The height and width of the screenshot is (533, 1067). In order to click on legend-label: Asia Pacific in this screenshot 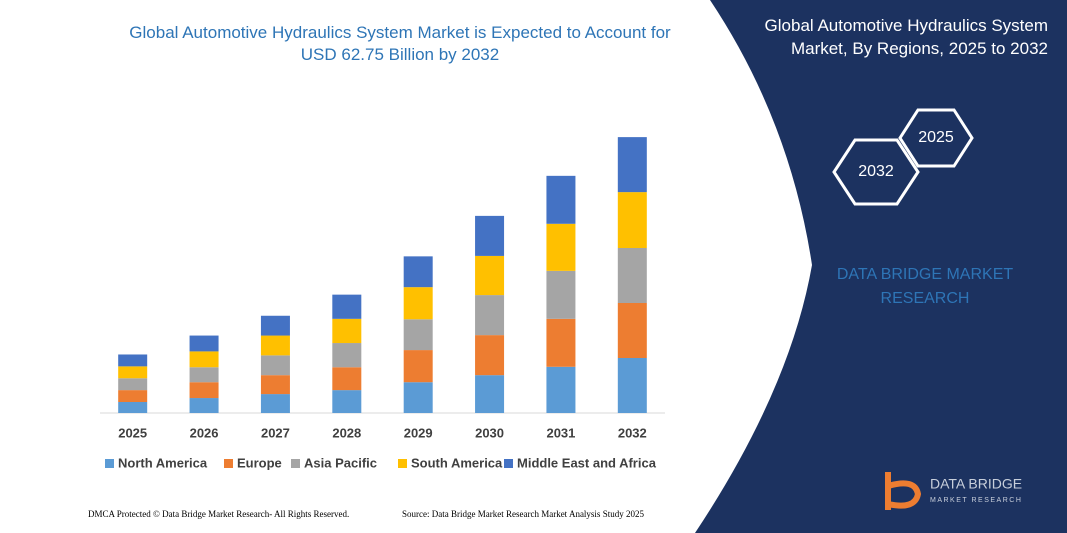, I will do `click(340, 462)`.